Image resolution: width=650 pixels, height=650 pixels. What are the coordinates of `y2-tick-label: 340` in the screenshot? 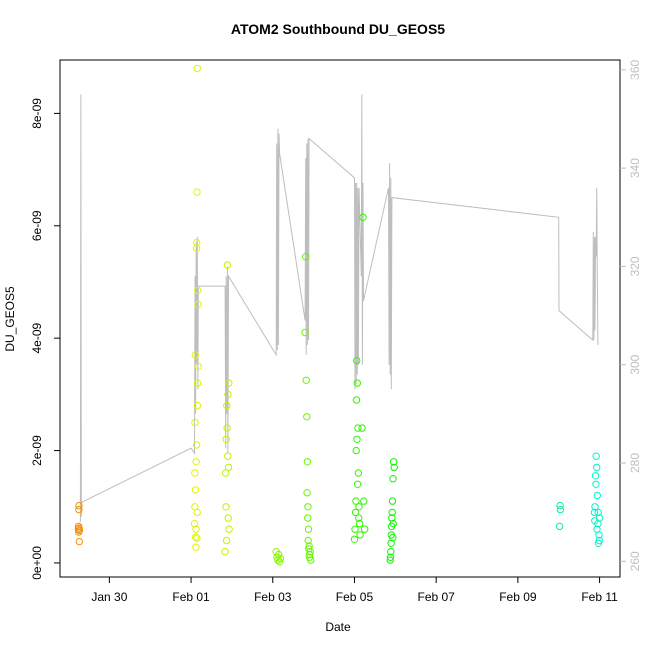 It's located at (635, 168).